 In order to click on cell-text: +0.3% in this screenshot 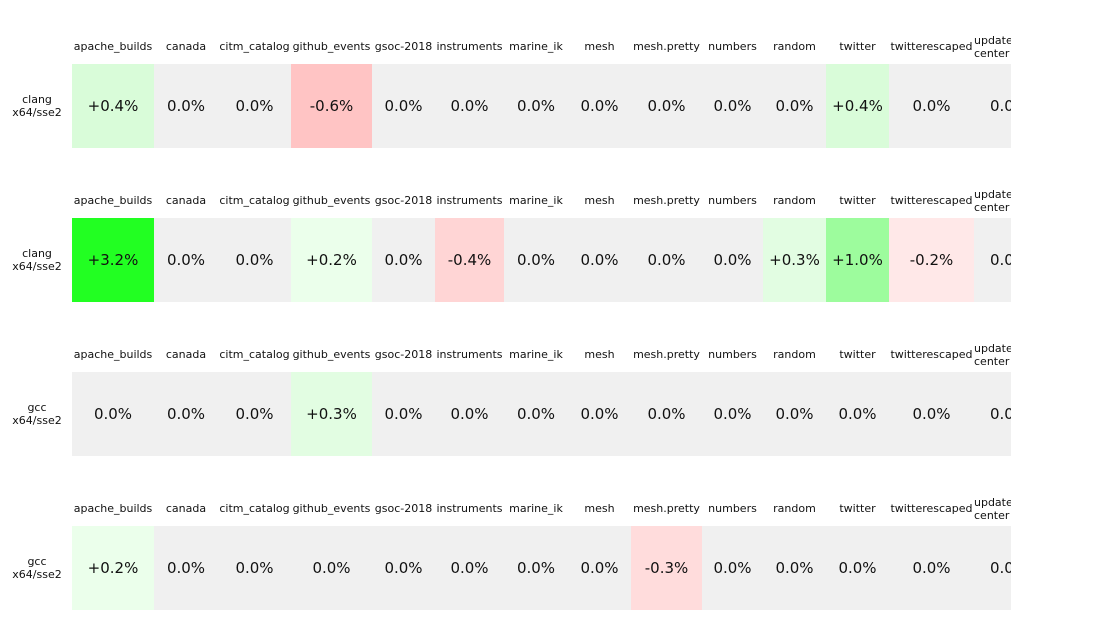, I will do `click(794, 260)`.